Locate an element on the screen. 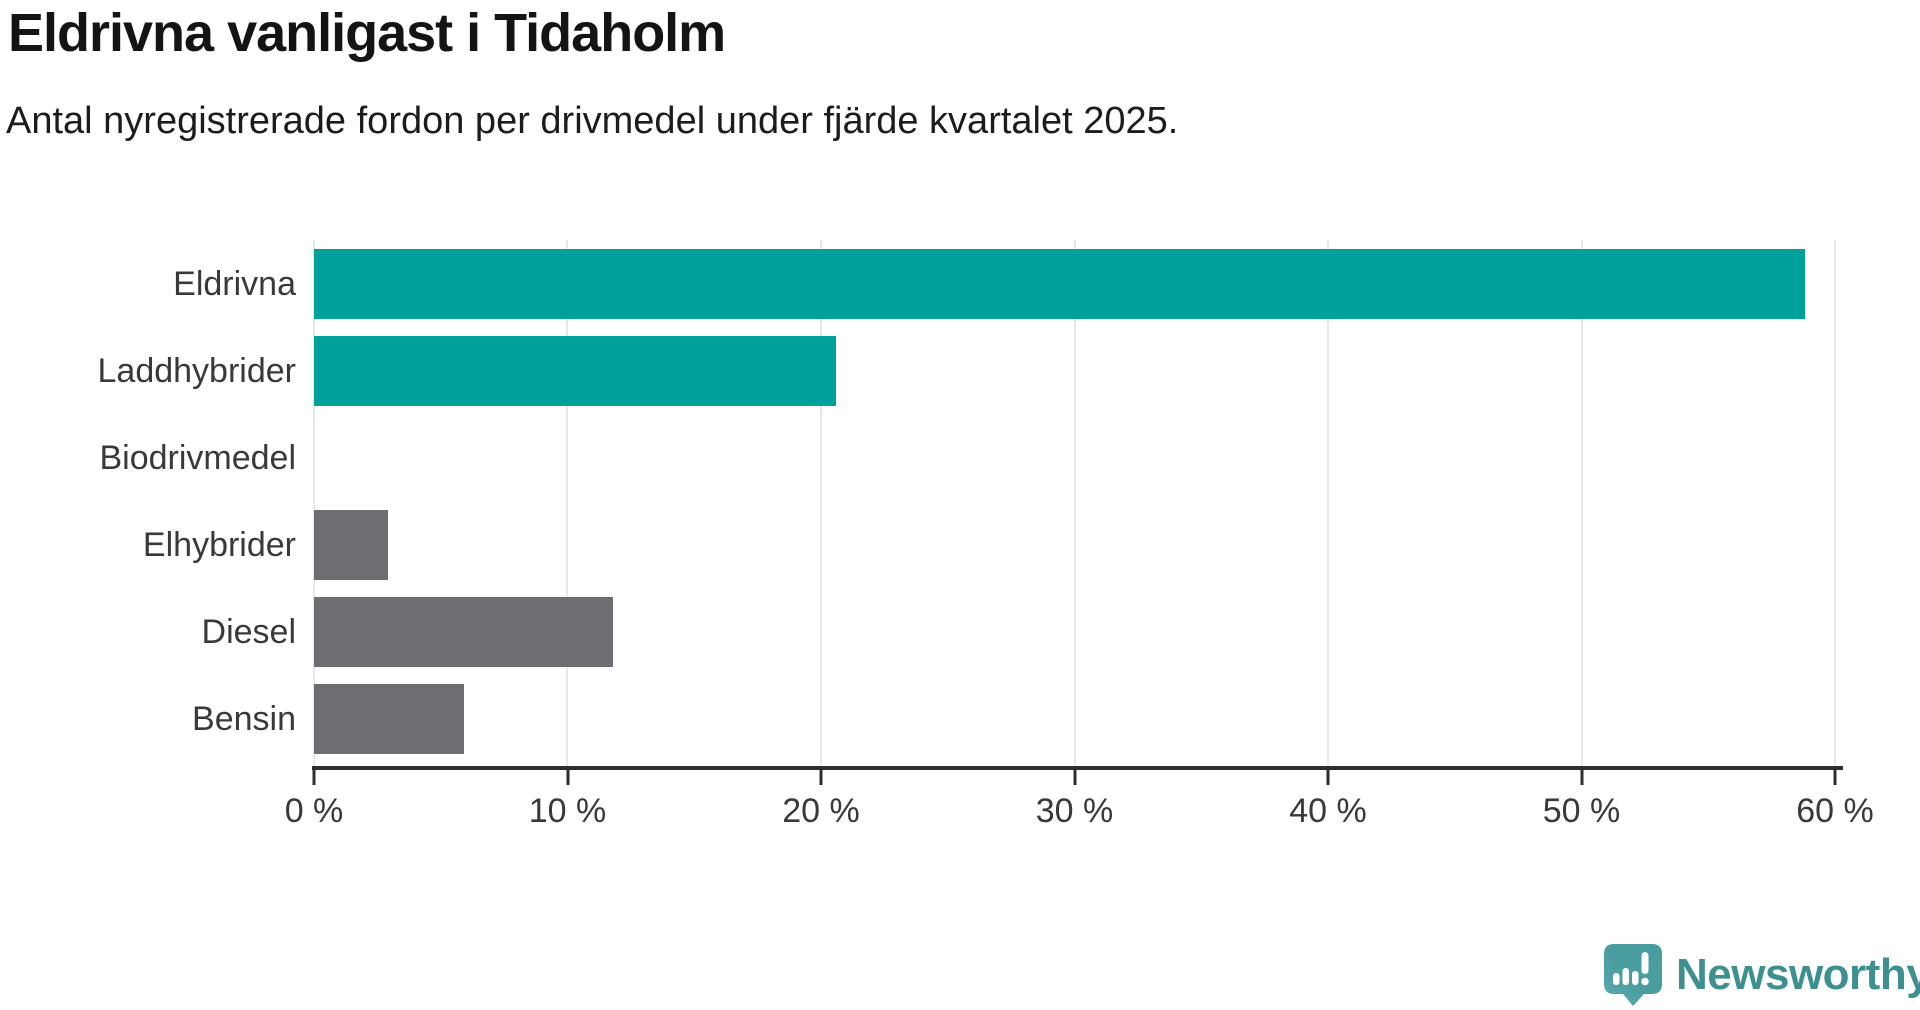  category-label: Eldrivna is located at coordinates (234, 284).